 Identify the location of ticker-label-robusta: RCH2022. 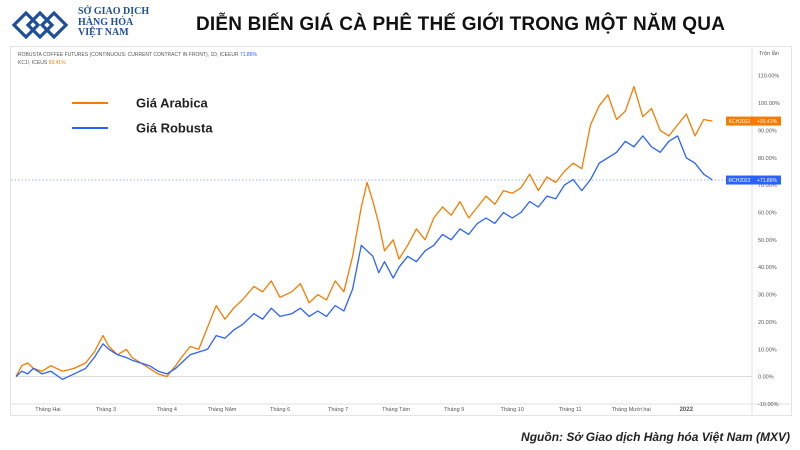
(740, 181).